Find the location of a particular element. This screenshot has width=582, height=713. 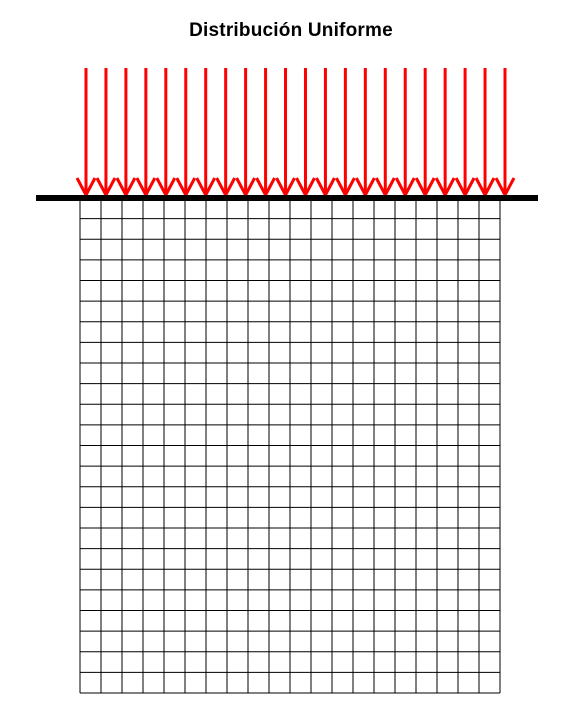

diagram-title: Distribución Uniforme is located at coordinates (291, 30).